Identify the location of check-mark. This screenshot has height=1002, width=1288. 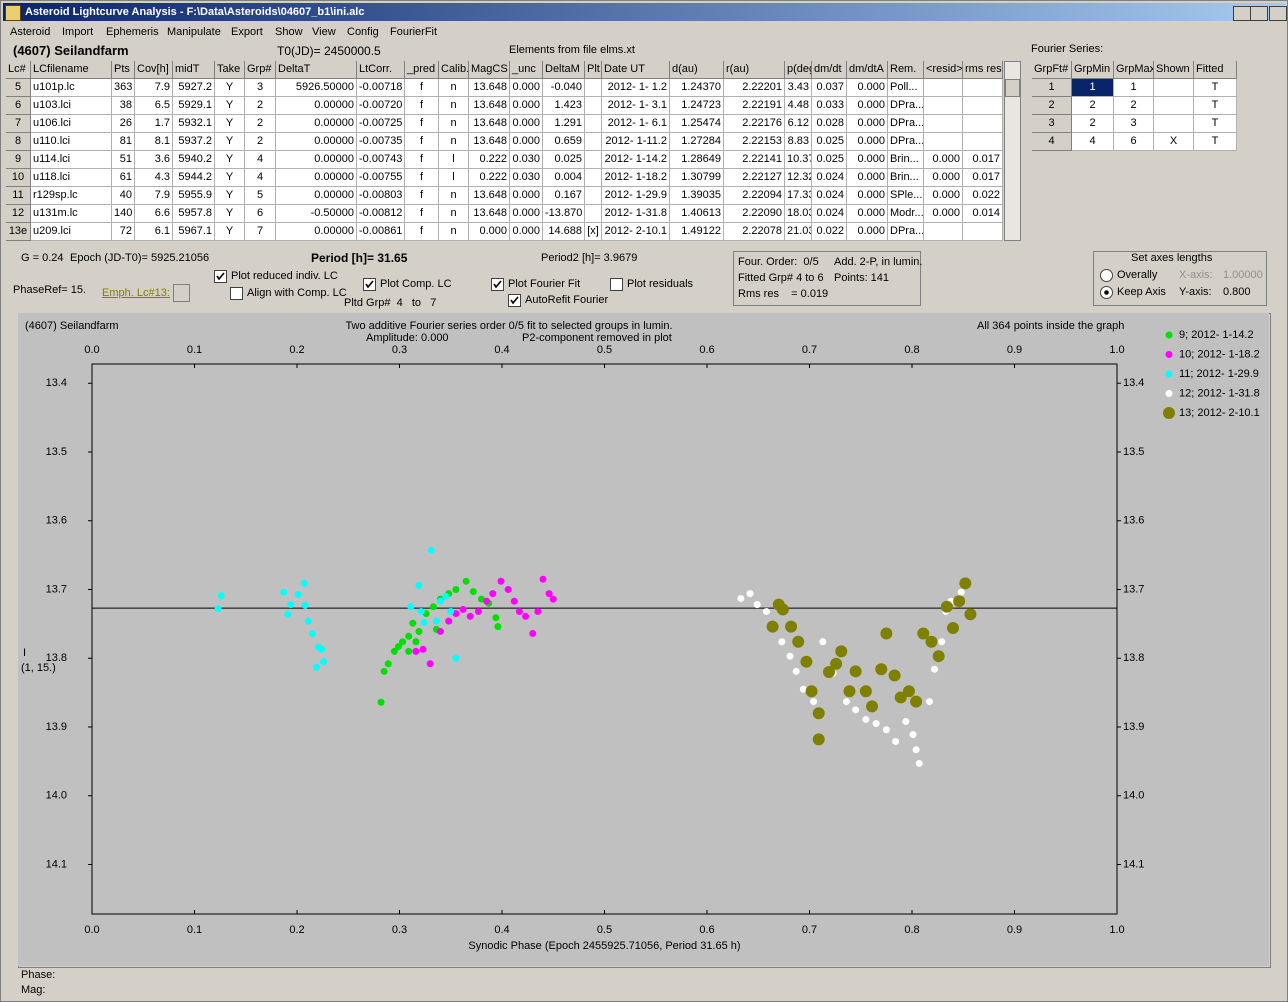
(497, 284).